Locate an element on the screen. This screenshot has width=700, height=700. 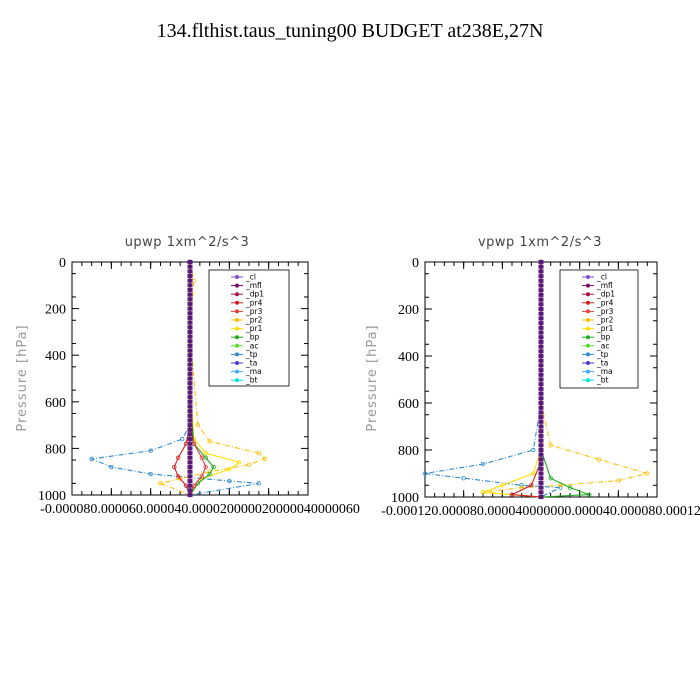
upwp-legend-marker-pr1 is located at coordinates (237, 328).